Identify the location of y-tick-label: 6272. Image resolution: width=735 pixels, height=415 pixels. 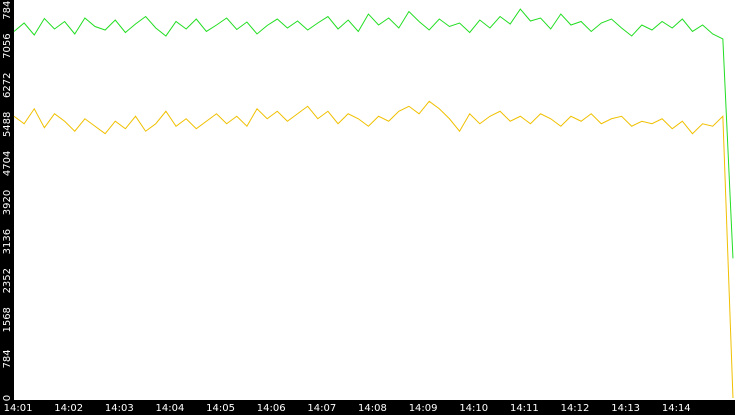
(7, 85).